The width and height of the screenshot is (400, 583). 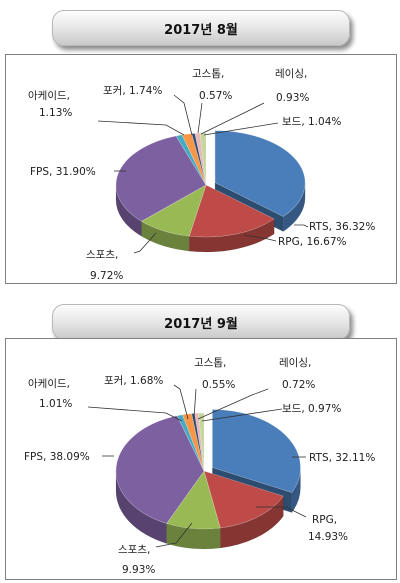 What do you see at coordinates (132, 91) in the screenshot?
I see `label-poker: 포커, 1.74%` at bounding box center [132, 91].